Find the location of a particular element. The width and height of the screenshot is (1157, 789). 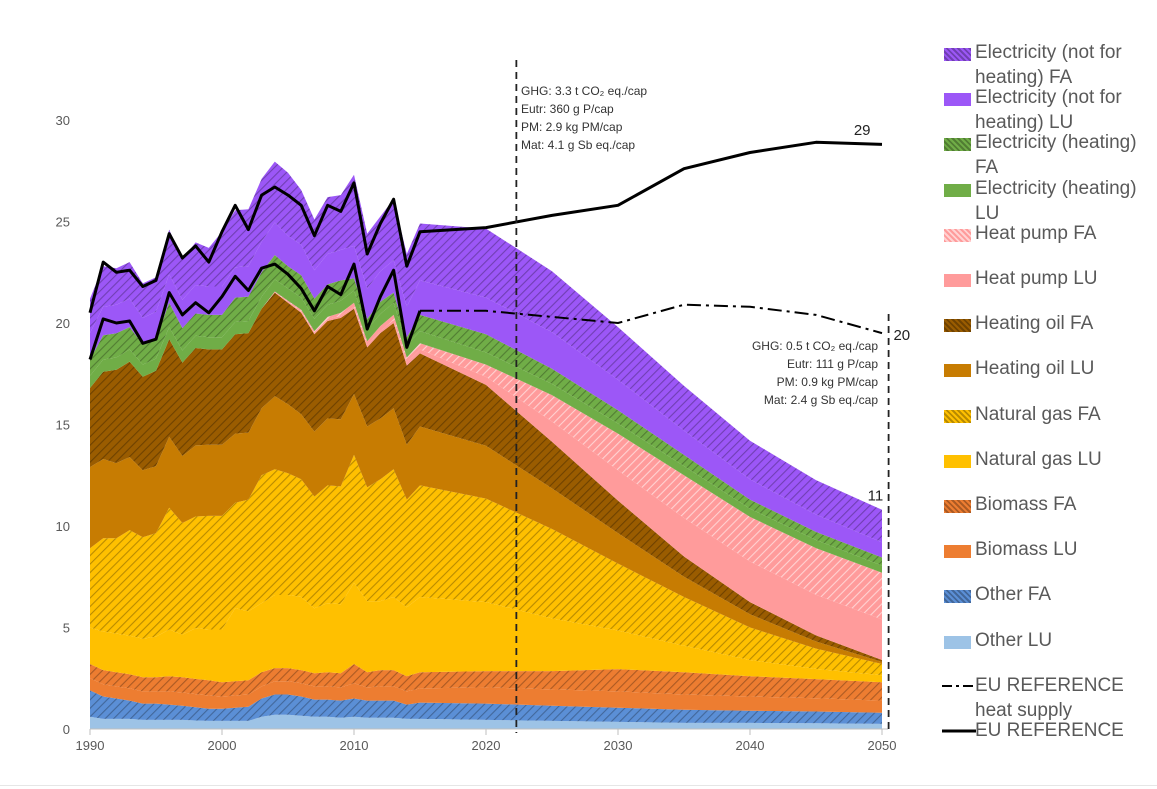

y-tick-label: 5 is located at coordinates (66, 628).